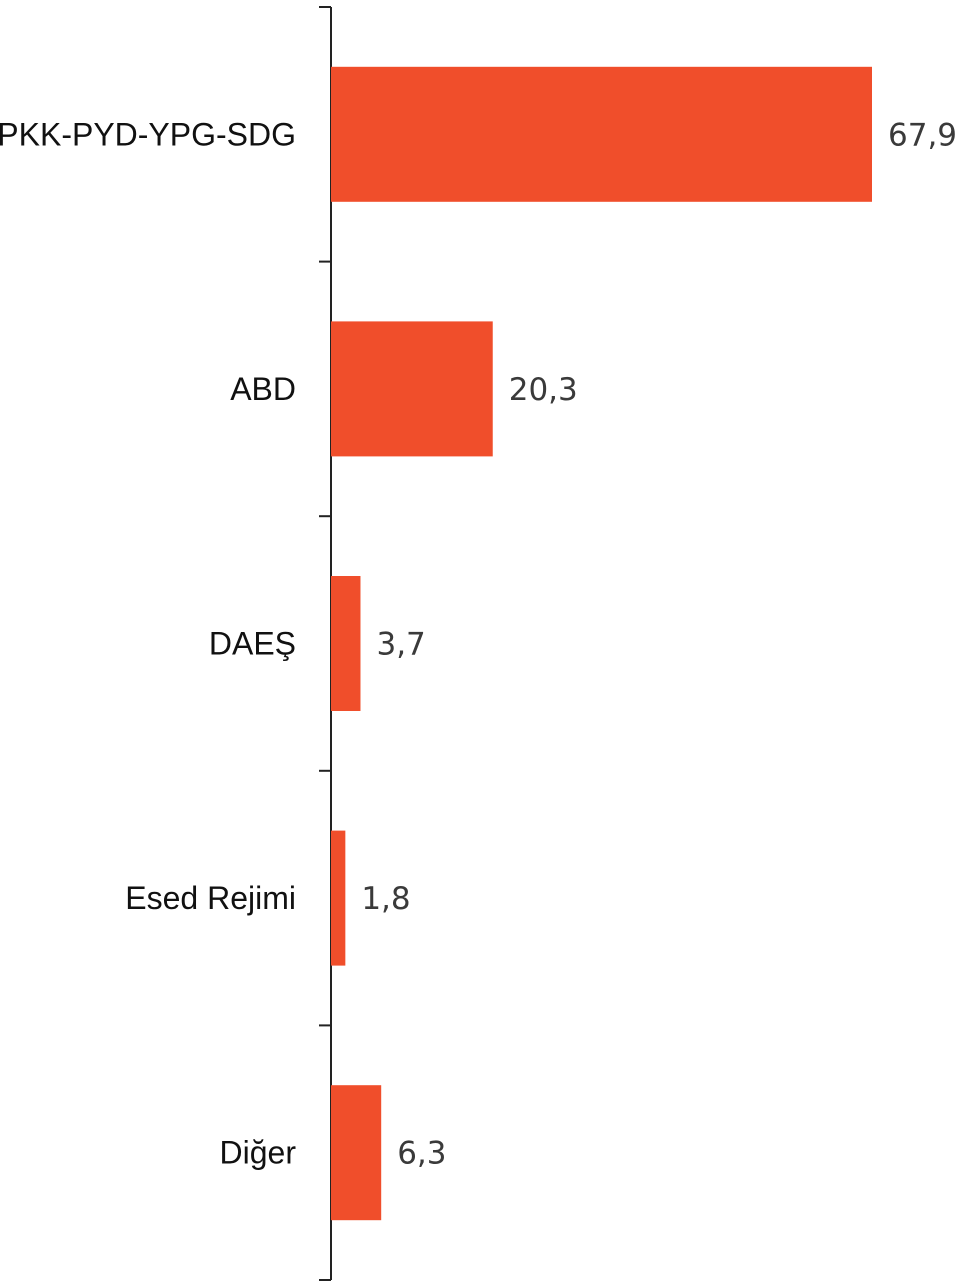  Describe the element at coordinates (385, 899) in the screenshot. I see `value-label: 1,8` at that location.